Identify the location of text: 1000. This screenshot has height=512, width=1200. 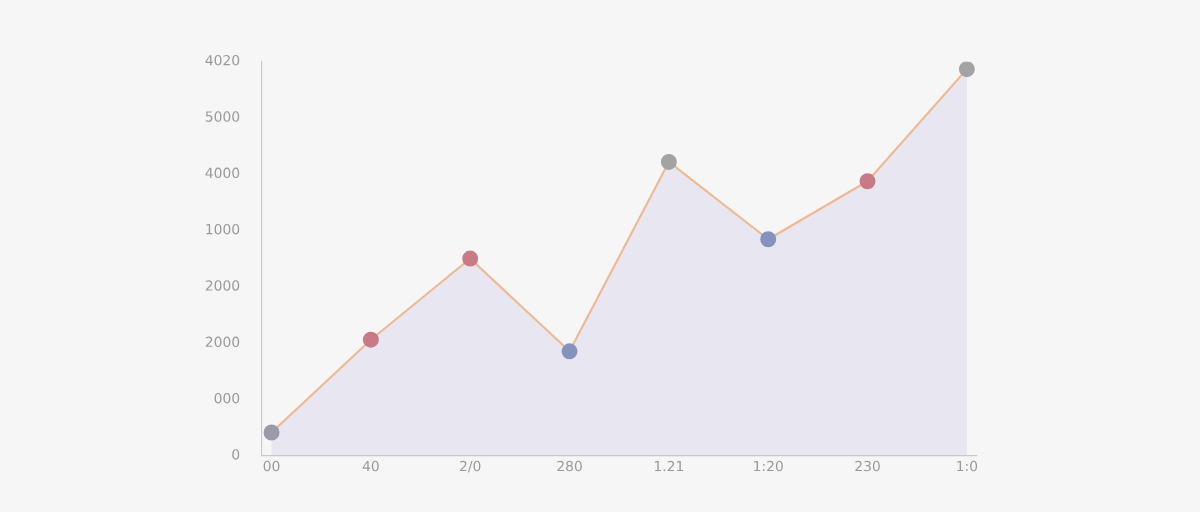
(223, 229).